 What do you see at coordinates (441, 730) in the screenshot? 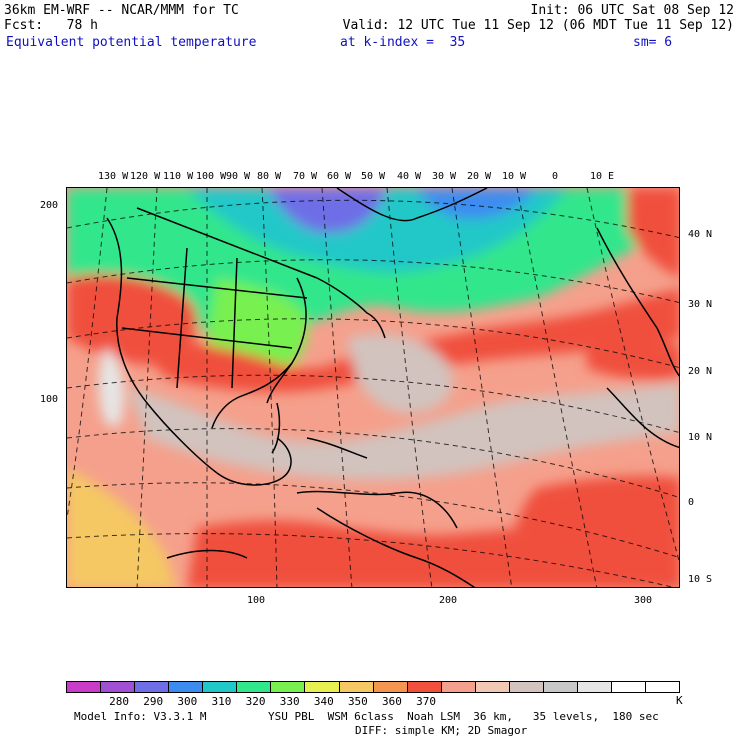
I see `diffusion-info: DIFF: simple KM; 2D Smagor` at bounding box center [441, 730].